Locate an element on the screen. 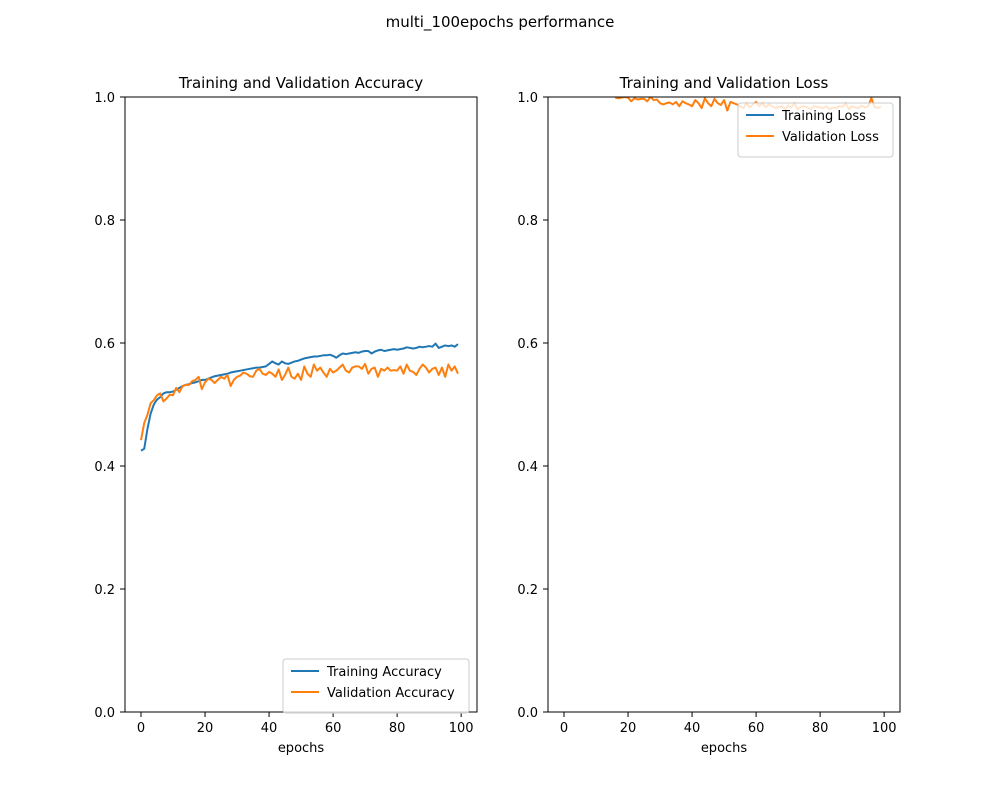 The image size is (1000, 800). accuracy-x-axis-label: epochs is located at coordinates (301, 748).